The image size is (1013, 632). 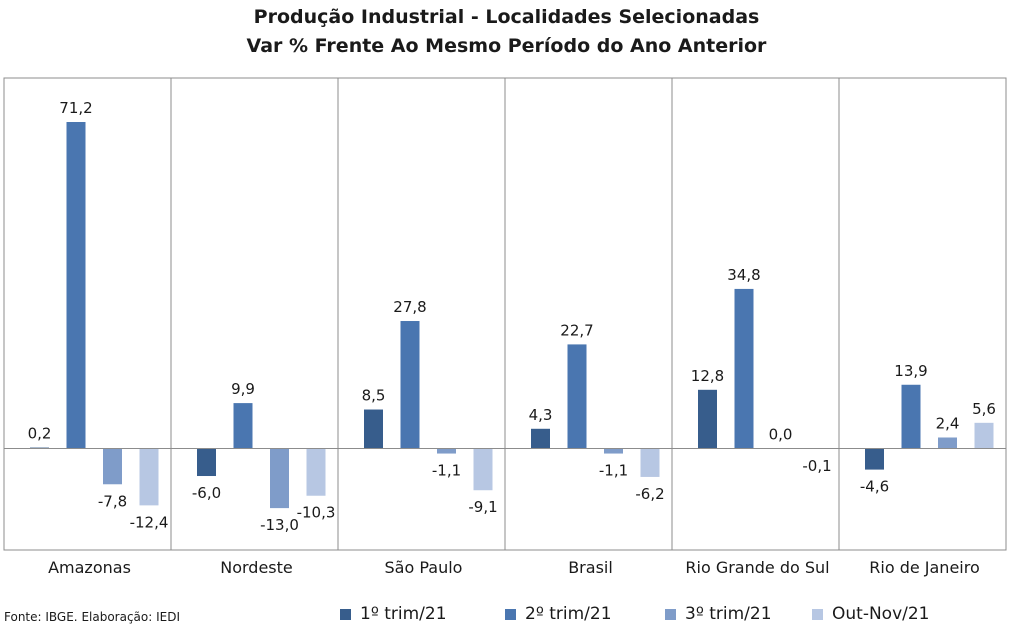 I want to click on legend-item-1: 1º trim/21, so click(x=393, y=614).